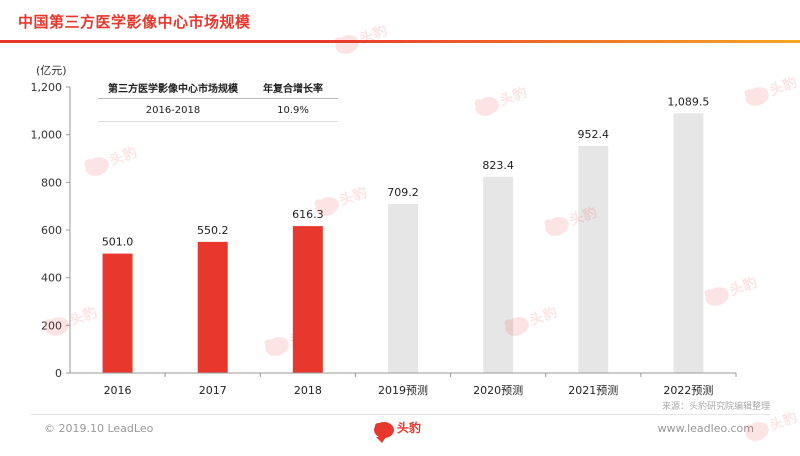  Describe the element at coordinates (51, 325) in the screenshot. I see `y-tick-label: 200` at that location.